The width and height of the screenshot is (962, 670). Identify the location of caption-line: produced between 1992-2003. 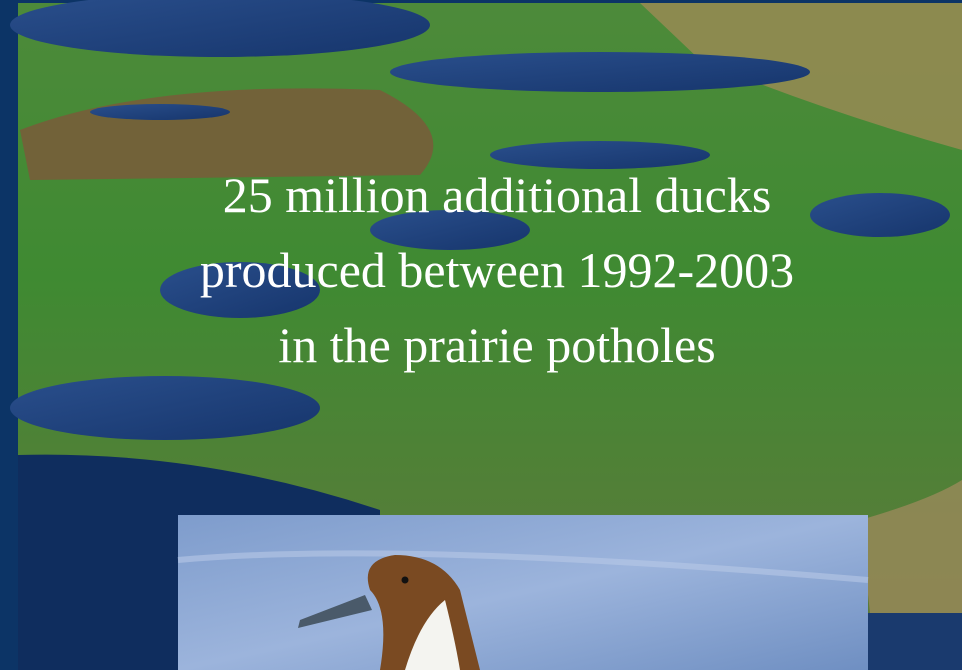
(497, 270).